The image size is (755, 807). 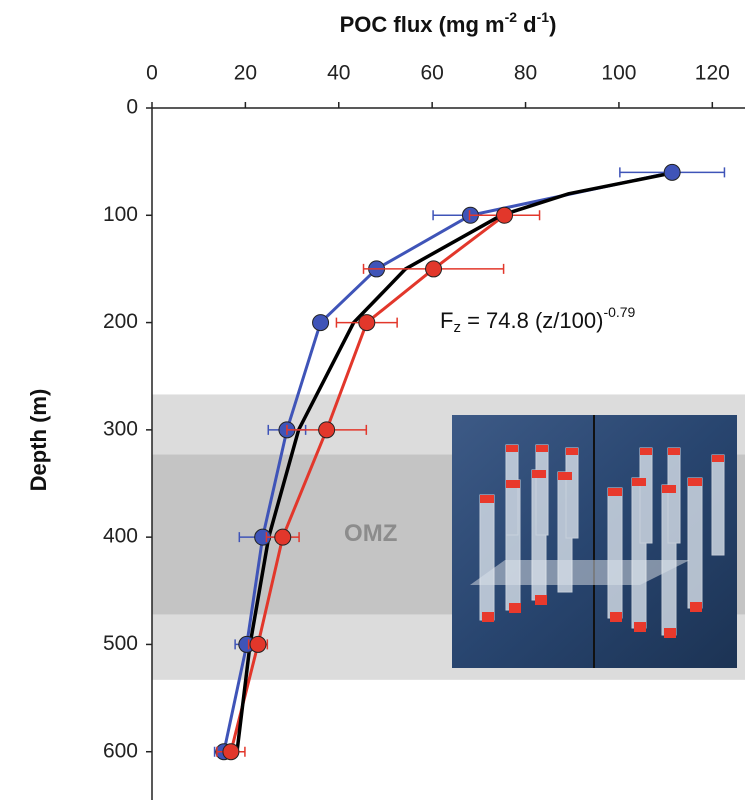 I want to click on photo-tubes, so click(x=602, y=540).